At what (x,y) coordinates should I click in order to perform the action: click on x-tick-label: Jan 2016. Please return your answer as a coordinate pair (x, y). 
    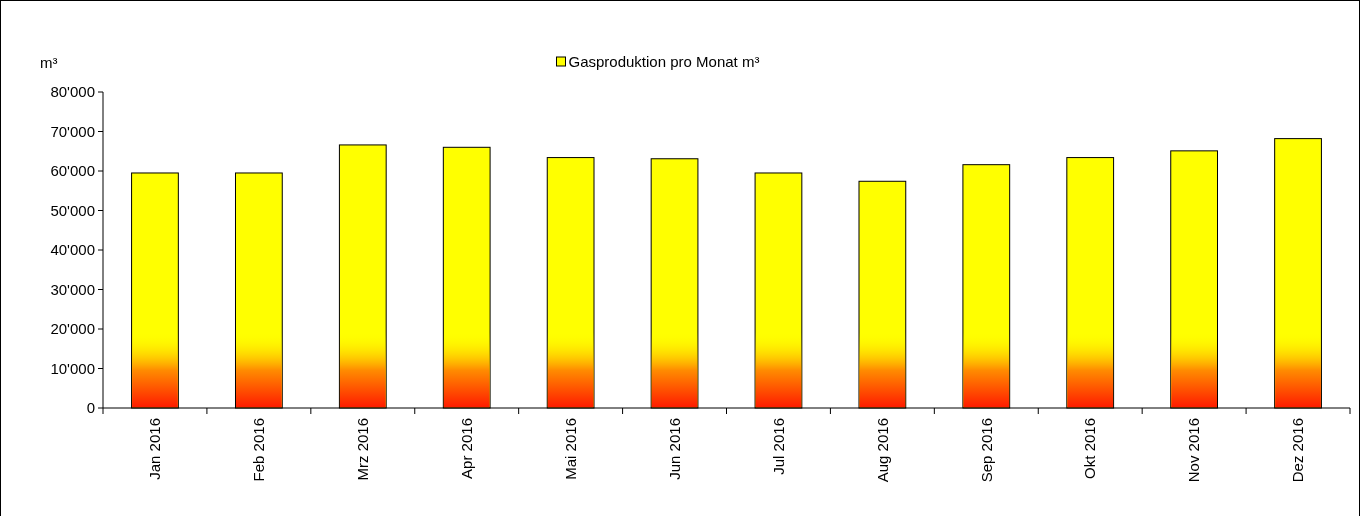
    Looking at the image, I should click on (155, 449).